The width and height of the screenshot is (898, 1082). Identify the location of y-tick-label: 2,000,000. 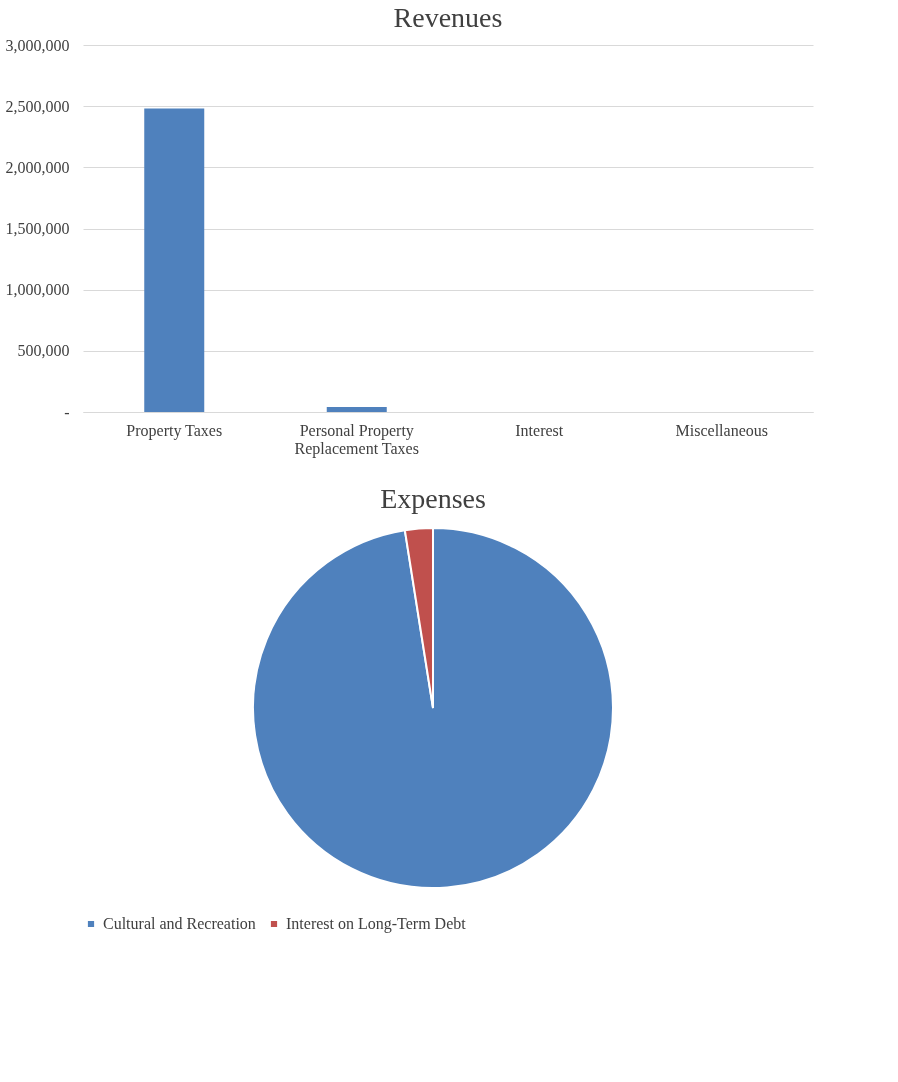
(37, 167).